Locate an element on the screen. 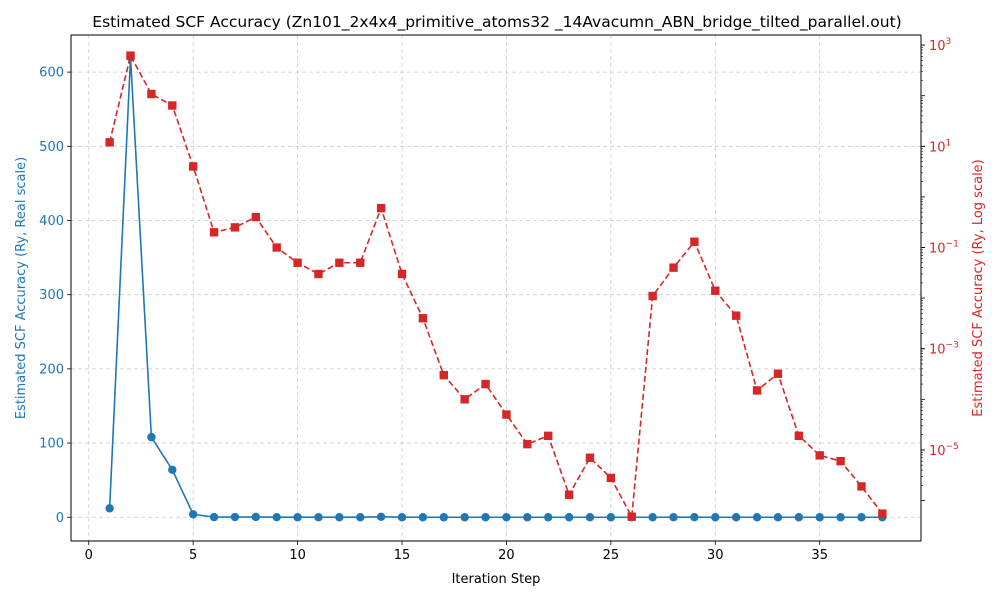 The image size is (1000, 600). y-left-tick-label: 400 is located at coordinates (51, 221).